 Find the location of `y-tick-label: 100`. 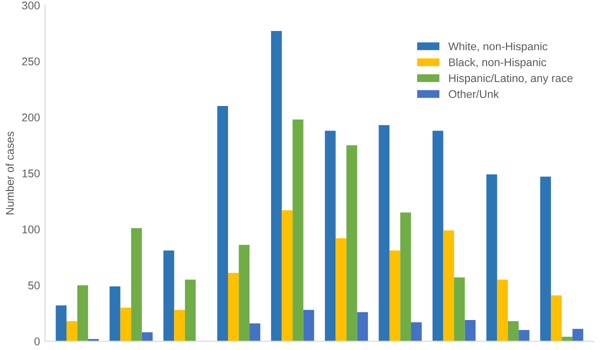

y-tick-label: 100 is located at coordinates (31, 230).